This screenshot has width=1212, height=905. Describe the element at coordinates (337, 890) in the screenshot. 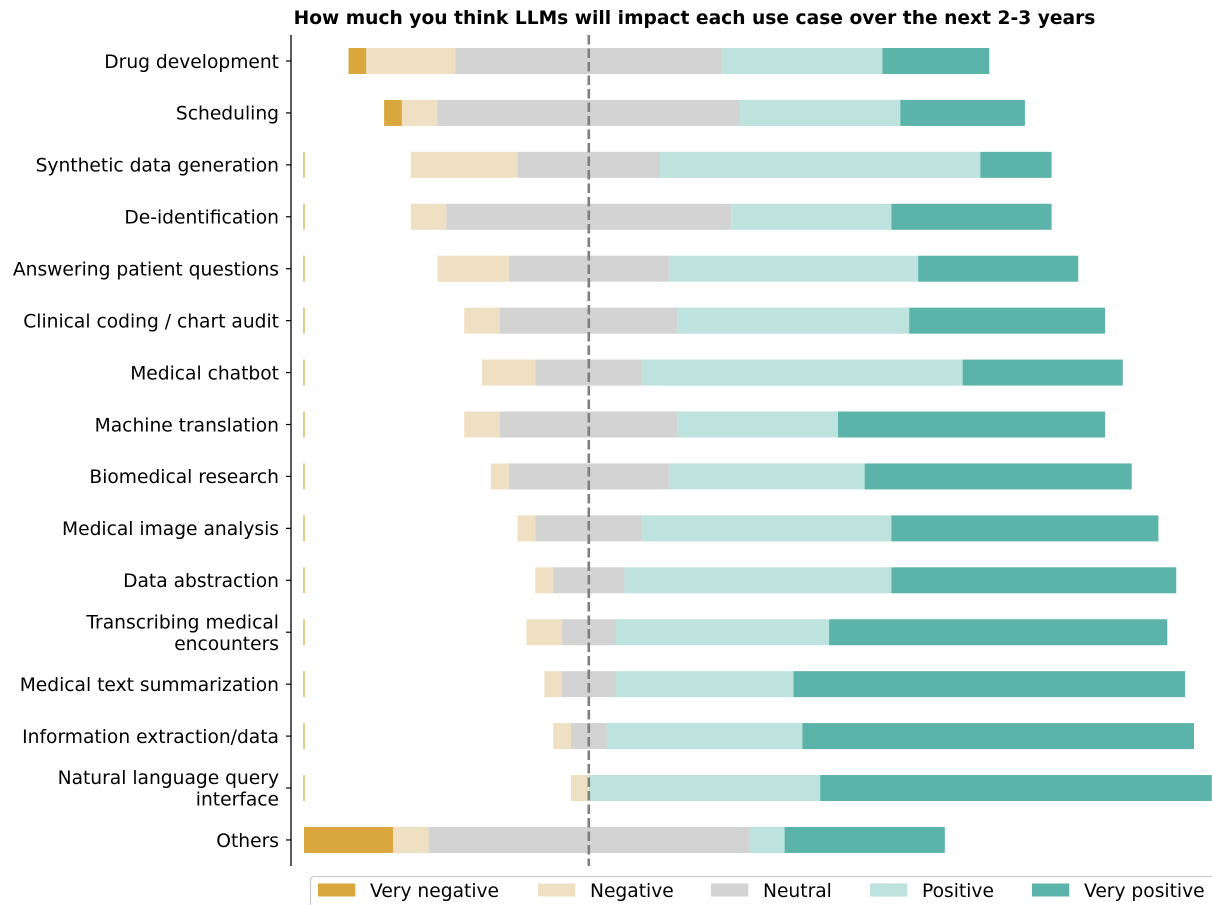

I see `legend-swatch-very-negative` at that location.